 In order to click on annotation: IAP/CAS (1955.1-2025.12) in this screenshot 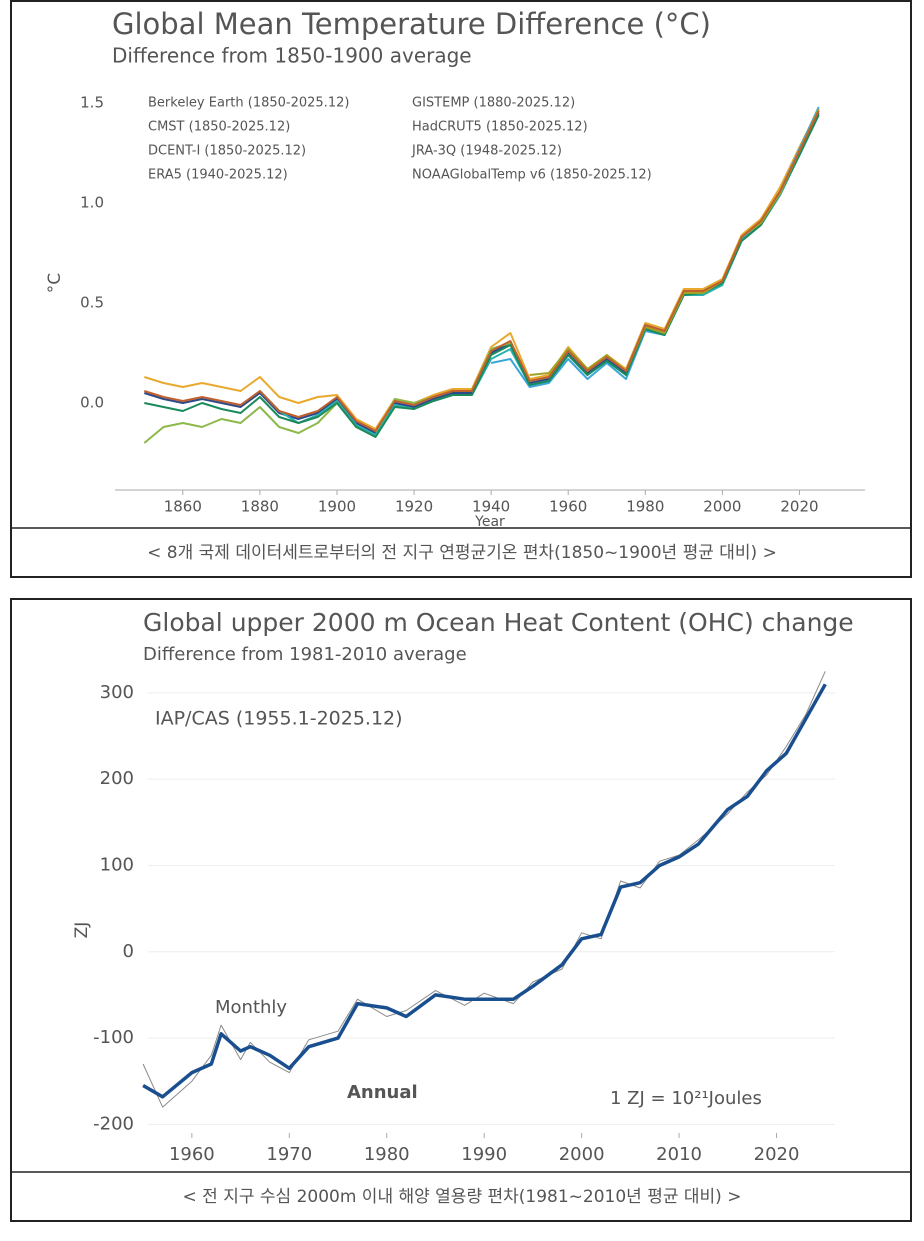, I will do `click(279, 719)`.